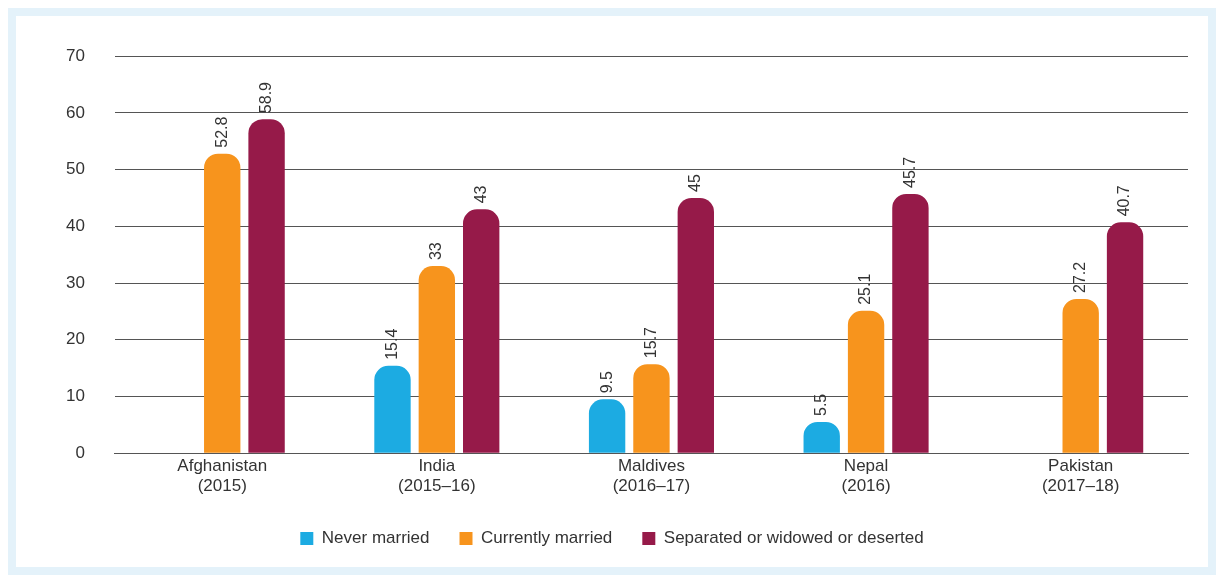  Describe the element at coordinates (1080, 277) in the screenshot. I see `data-label: 27.2` at that location.